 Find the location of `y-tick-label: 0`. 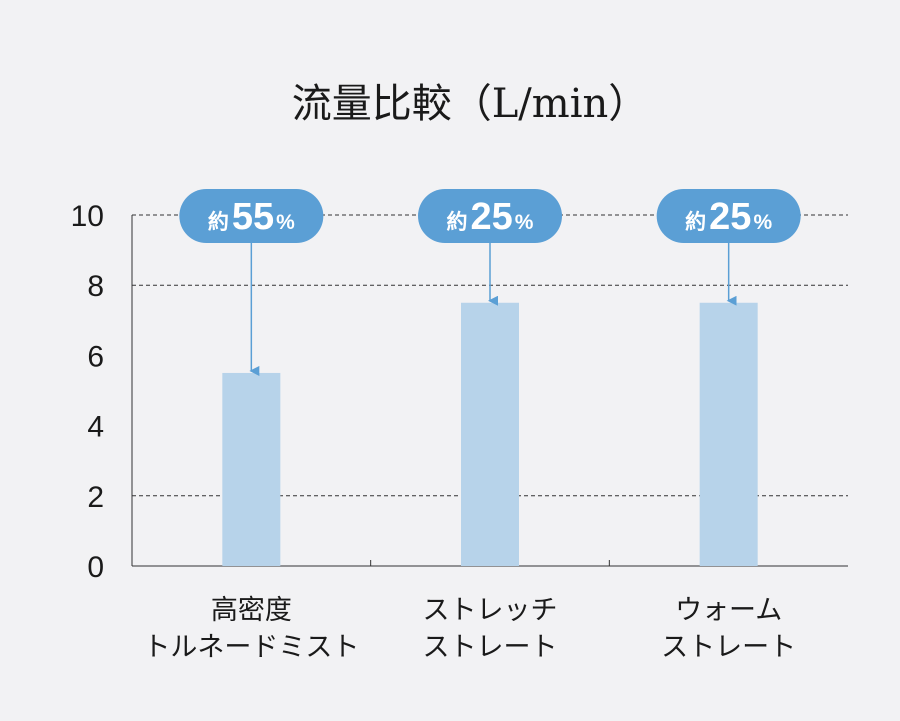

y-tick-label: 0 is located at coordinates (95, 567).